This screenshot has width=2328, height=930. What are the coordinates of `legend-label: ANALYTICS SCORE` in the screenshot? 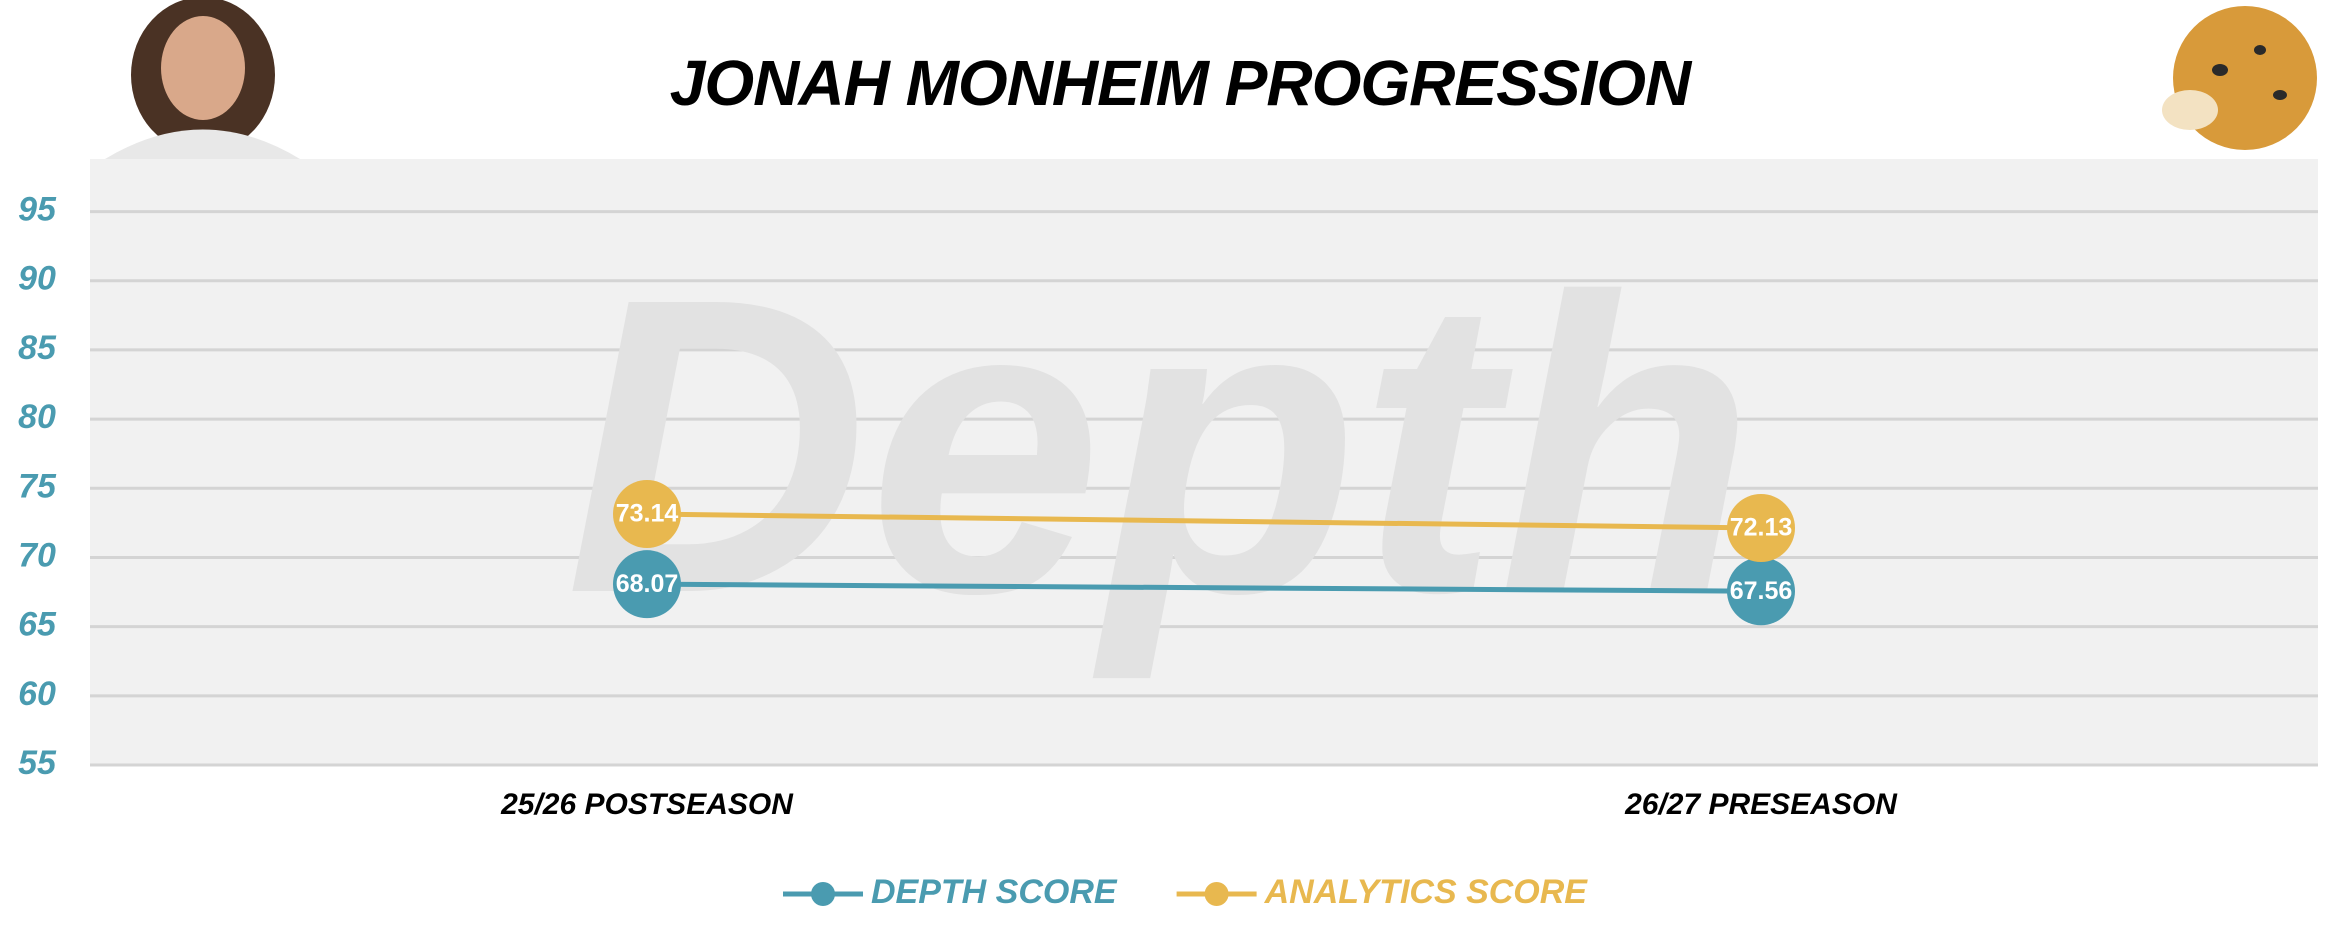 It's located at (1426, 892).